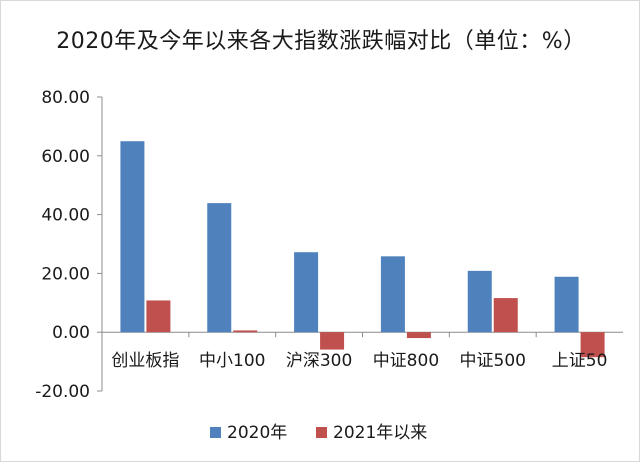  I want to click on y-tick-label: 60.00, so click(65, 157).